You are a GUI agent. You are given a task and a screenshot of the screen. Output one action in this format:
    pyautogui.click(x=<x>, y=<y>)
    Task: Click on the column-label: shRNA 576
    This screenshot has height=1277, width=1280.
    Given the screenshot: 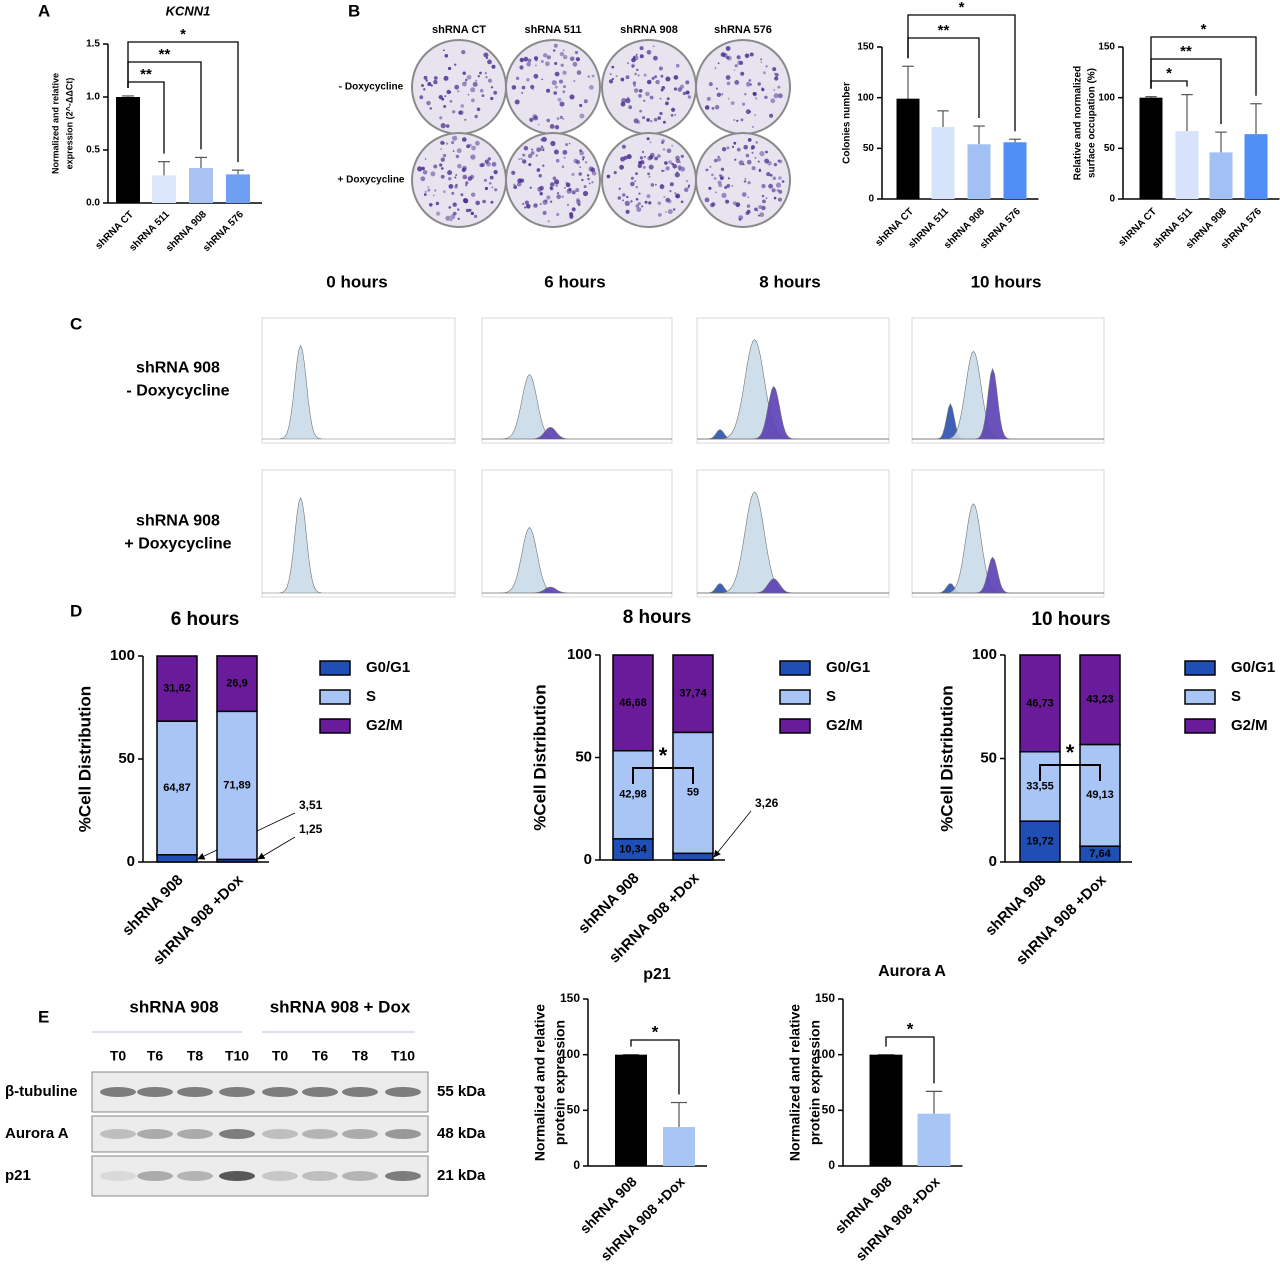 What is the action you would take?
    pyautogui.click(x=743, y=30)
    